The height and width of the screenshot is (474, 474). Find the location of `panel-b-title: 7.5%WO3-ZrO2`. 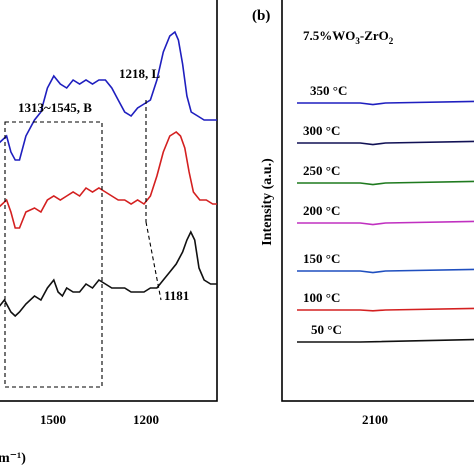

panel-b-title: 7.5%WO3-ZrO2 is located at coordinates (348, 37).